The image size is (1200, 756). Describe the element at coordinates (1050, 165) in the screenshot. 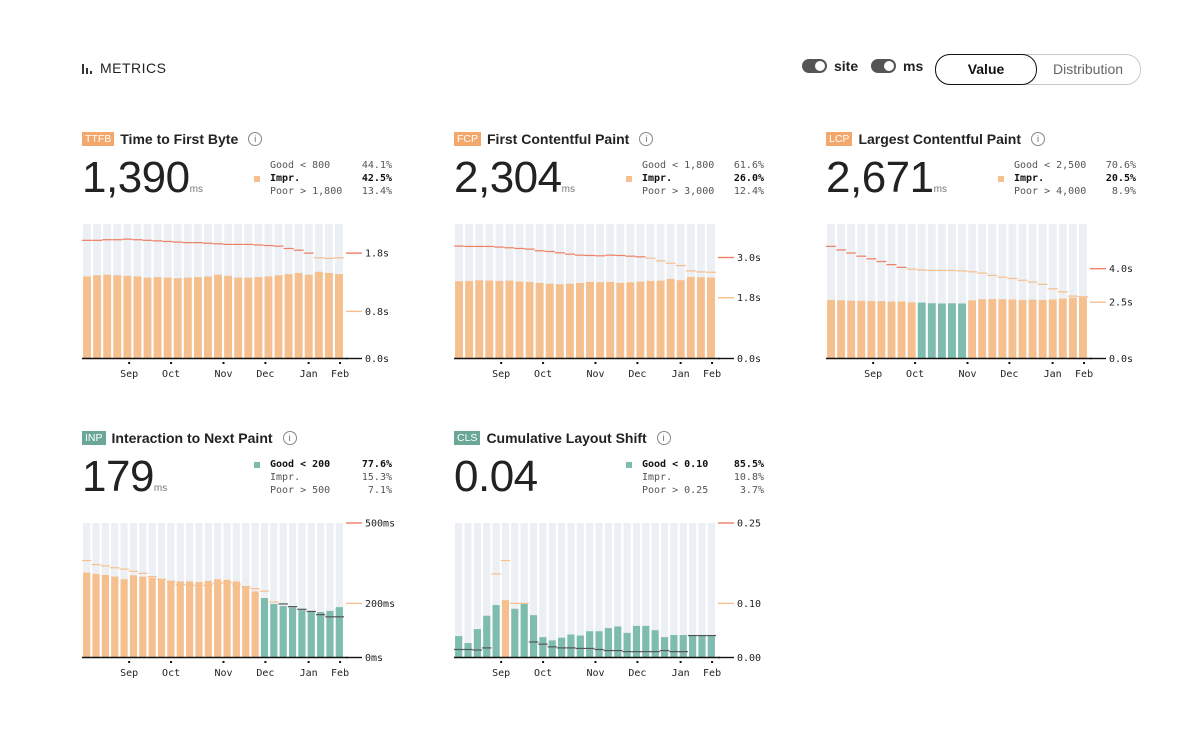

I see `legend-label: Good < 2,500` at that location.